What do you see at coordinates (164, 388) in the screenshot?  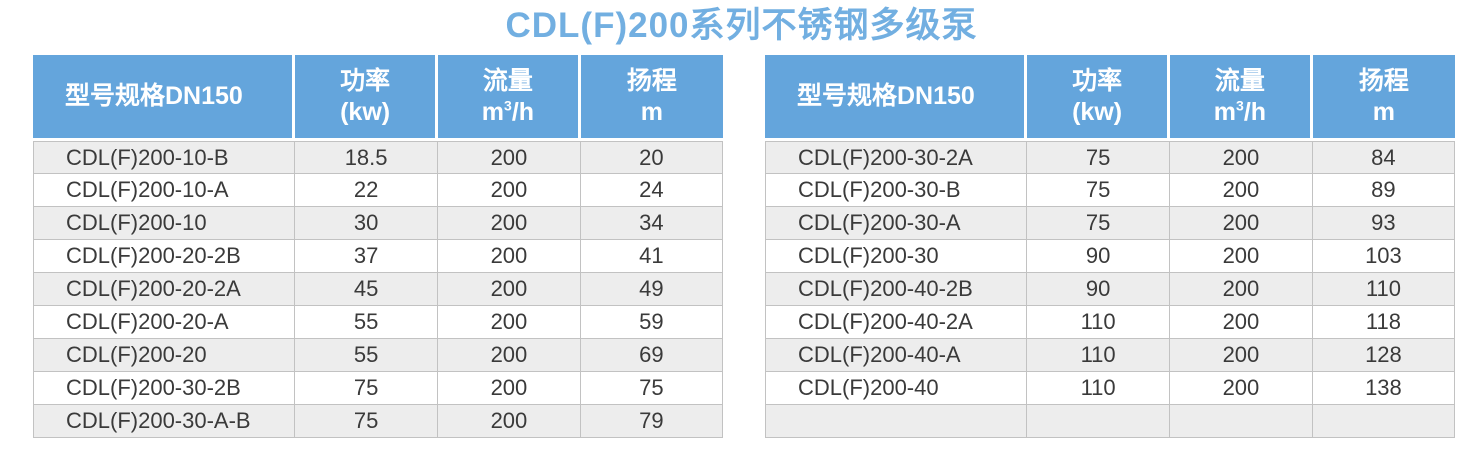 I see `model-cell: CDL(F)200-30-2B` at bounding box center [164, 388].